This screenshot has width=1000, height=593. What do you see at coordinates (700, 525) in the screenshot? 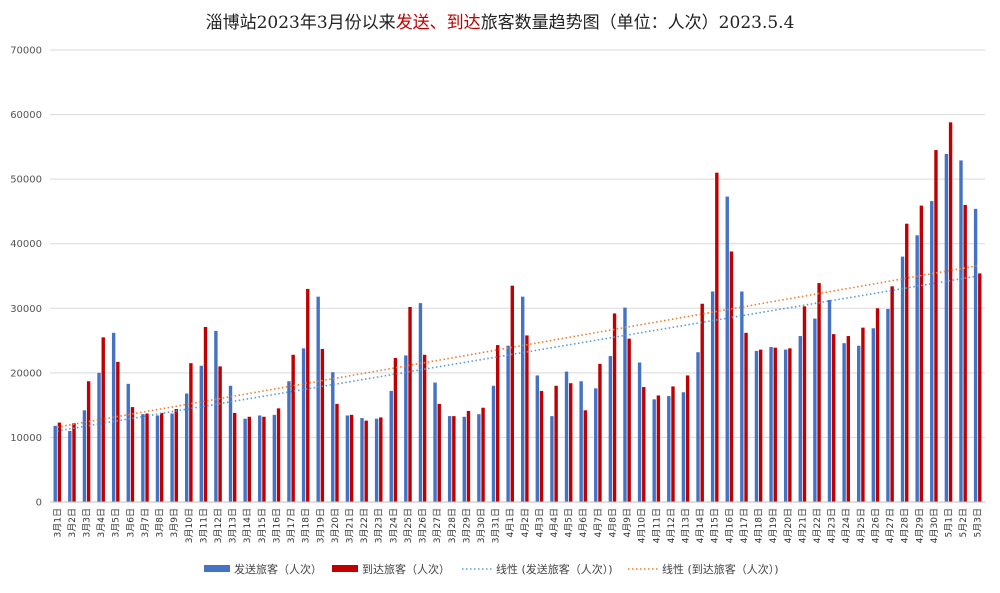
I see `x-tick-label: 4月14日` at bounding box center [700, 525].